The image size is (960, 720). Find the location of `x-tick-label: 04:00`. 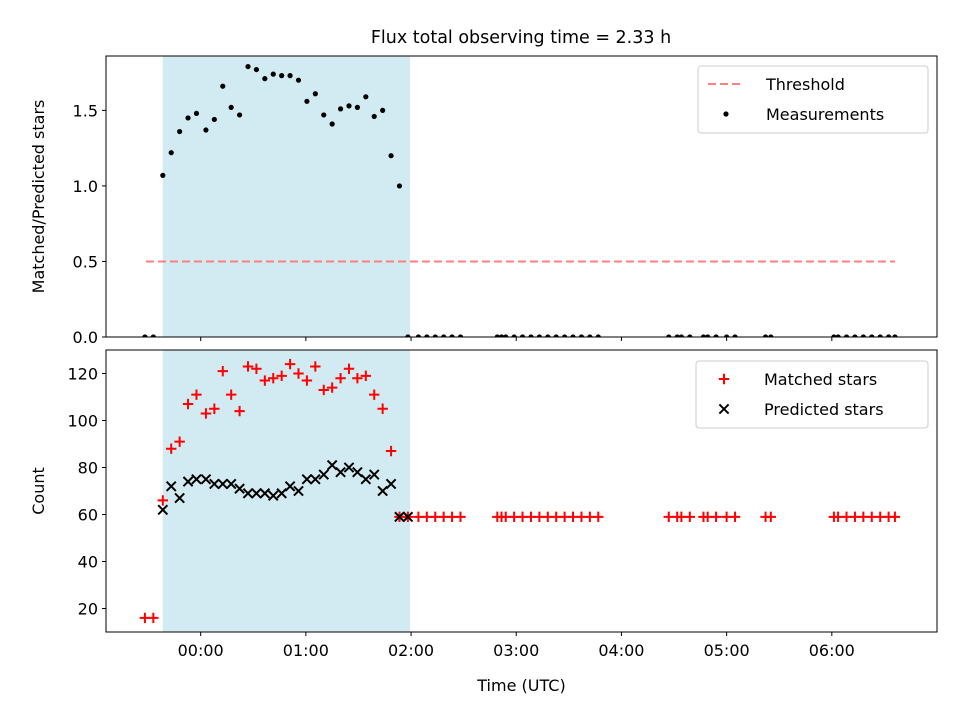

x-tick-label: 04:00 is located at coordinates (621, 650).